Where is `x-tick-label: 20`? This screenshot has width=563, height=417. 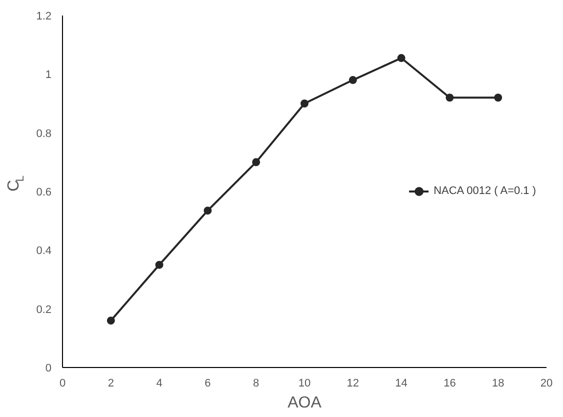 x-tick-label: 20 is located at coordinates (546, 384).